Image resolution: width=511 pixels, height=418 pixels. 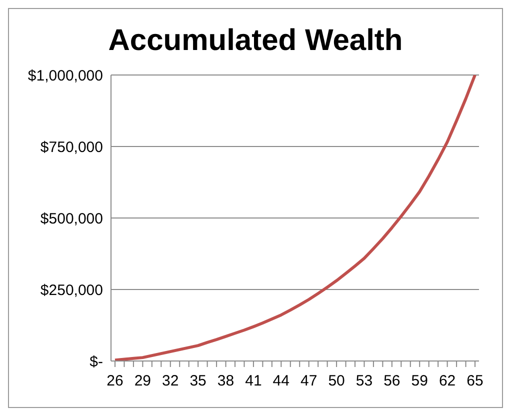 What do you see at coordinates (336, 381) in the screenshot?
I see `x-tick-label: 50` at bounding box center [336, 381].